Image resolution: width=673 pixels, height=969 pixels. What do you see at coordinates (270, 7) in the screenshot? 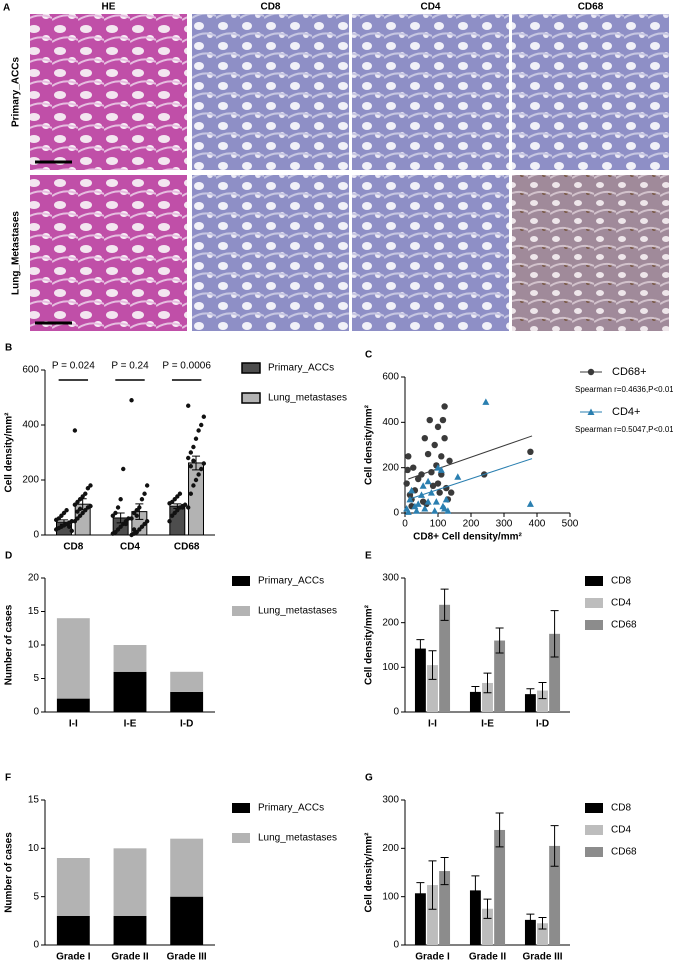
I see `column-header: CD8` at bounding box center [270, 7].